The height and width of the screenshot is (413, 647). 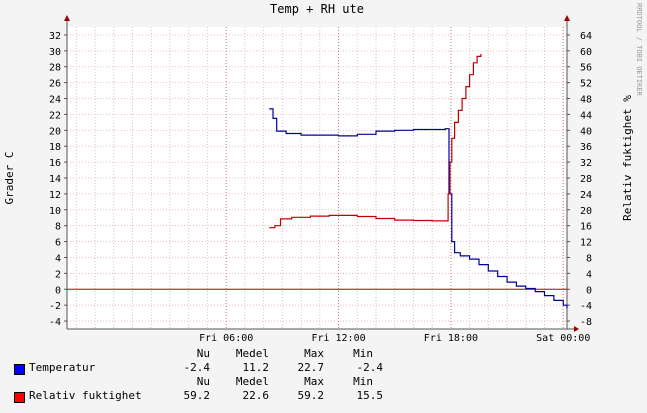 What do you see at coordinates (256, 395) in the screenshot?
I see `legend-rh-medel: 22.6` at bounding box center [256, 395].